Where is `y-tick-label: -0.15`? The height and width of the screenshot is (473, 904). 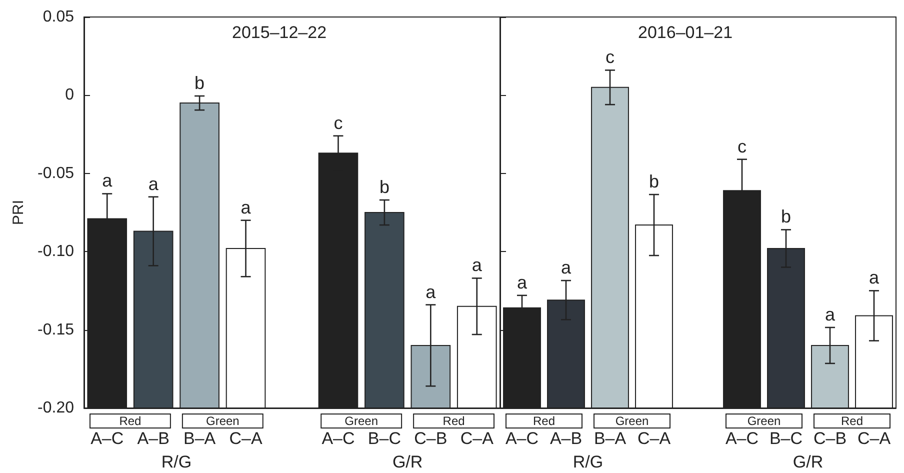
y-tick-label: -0.15 is located at coordinates (56, 329).